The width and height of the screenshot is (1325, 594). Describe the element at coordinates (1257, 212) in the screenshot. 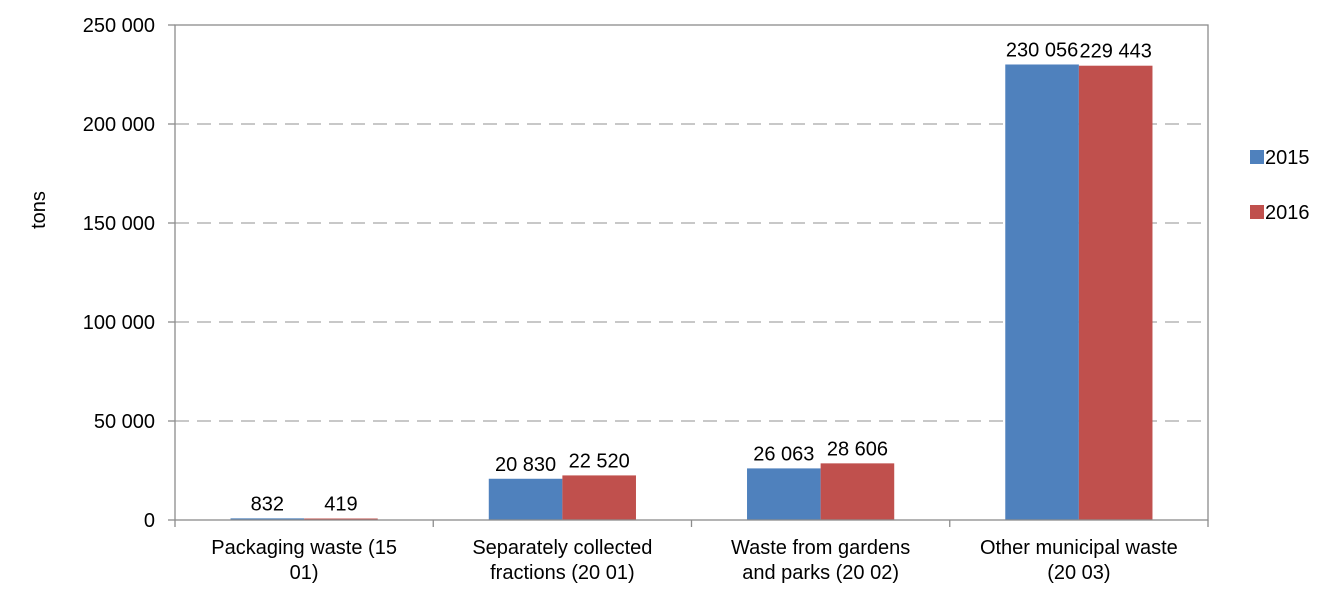

I see `legend-swatch-2016` at that location.